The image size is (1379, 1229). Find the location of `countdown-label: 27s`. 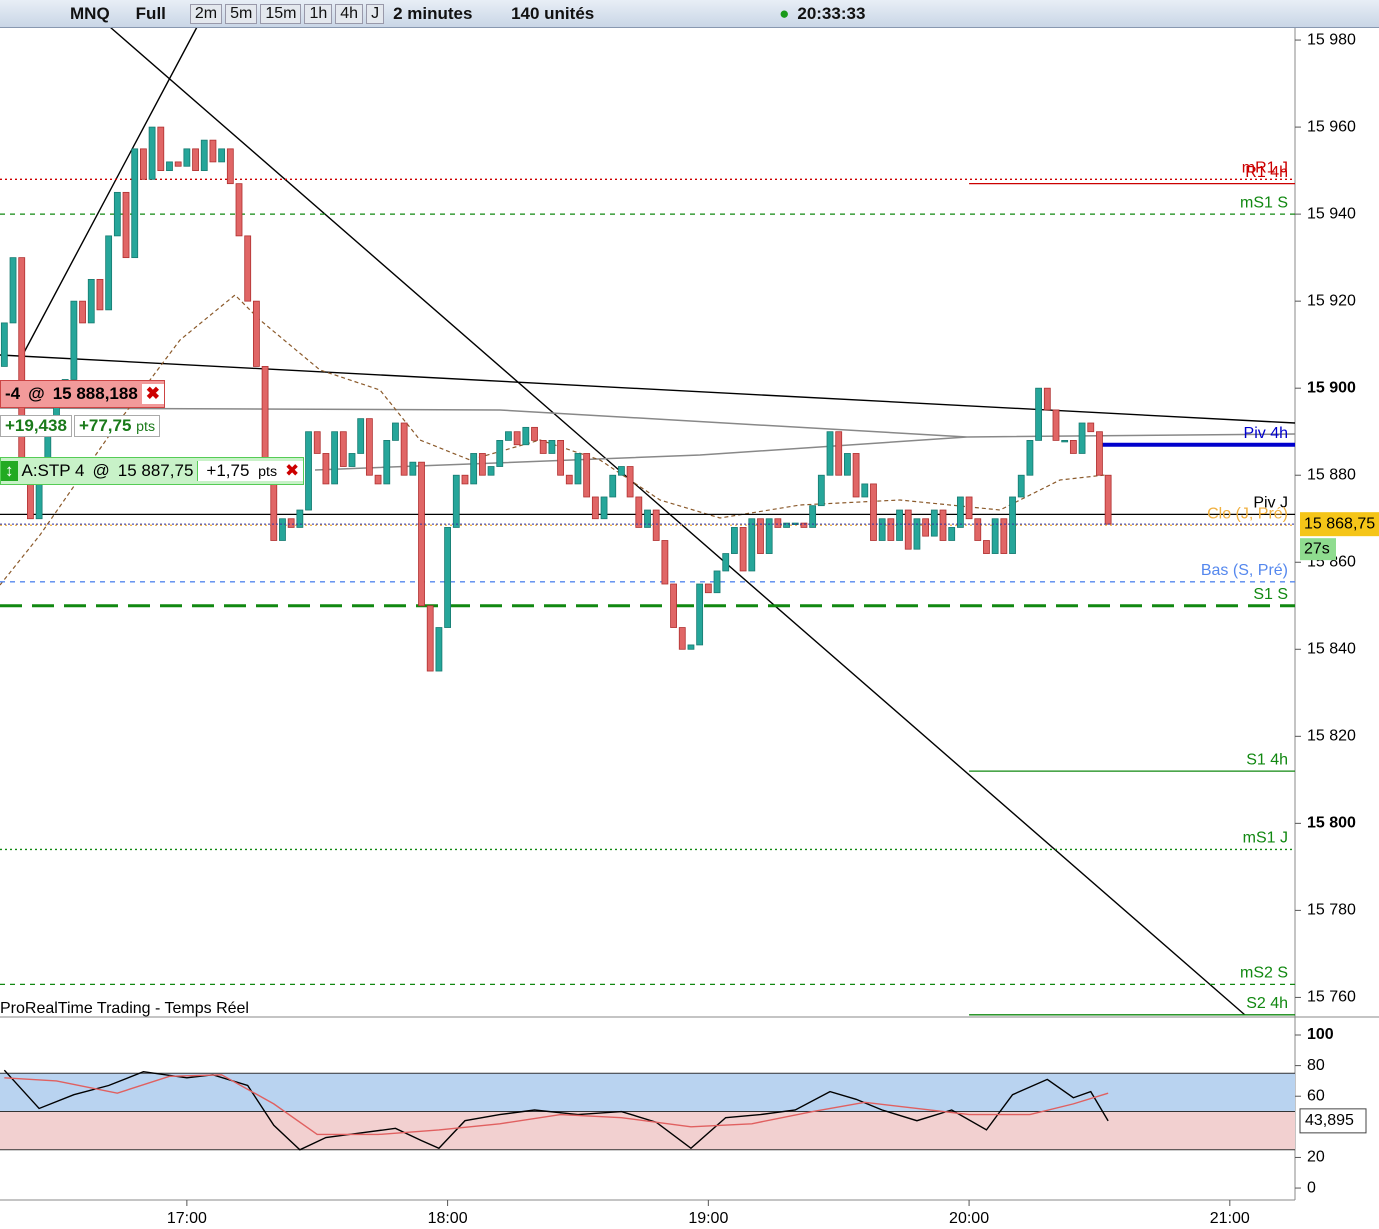

countdown-label: 27s is located at coordinates (1317, 548).